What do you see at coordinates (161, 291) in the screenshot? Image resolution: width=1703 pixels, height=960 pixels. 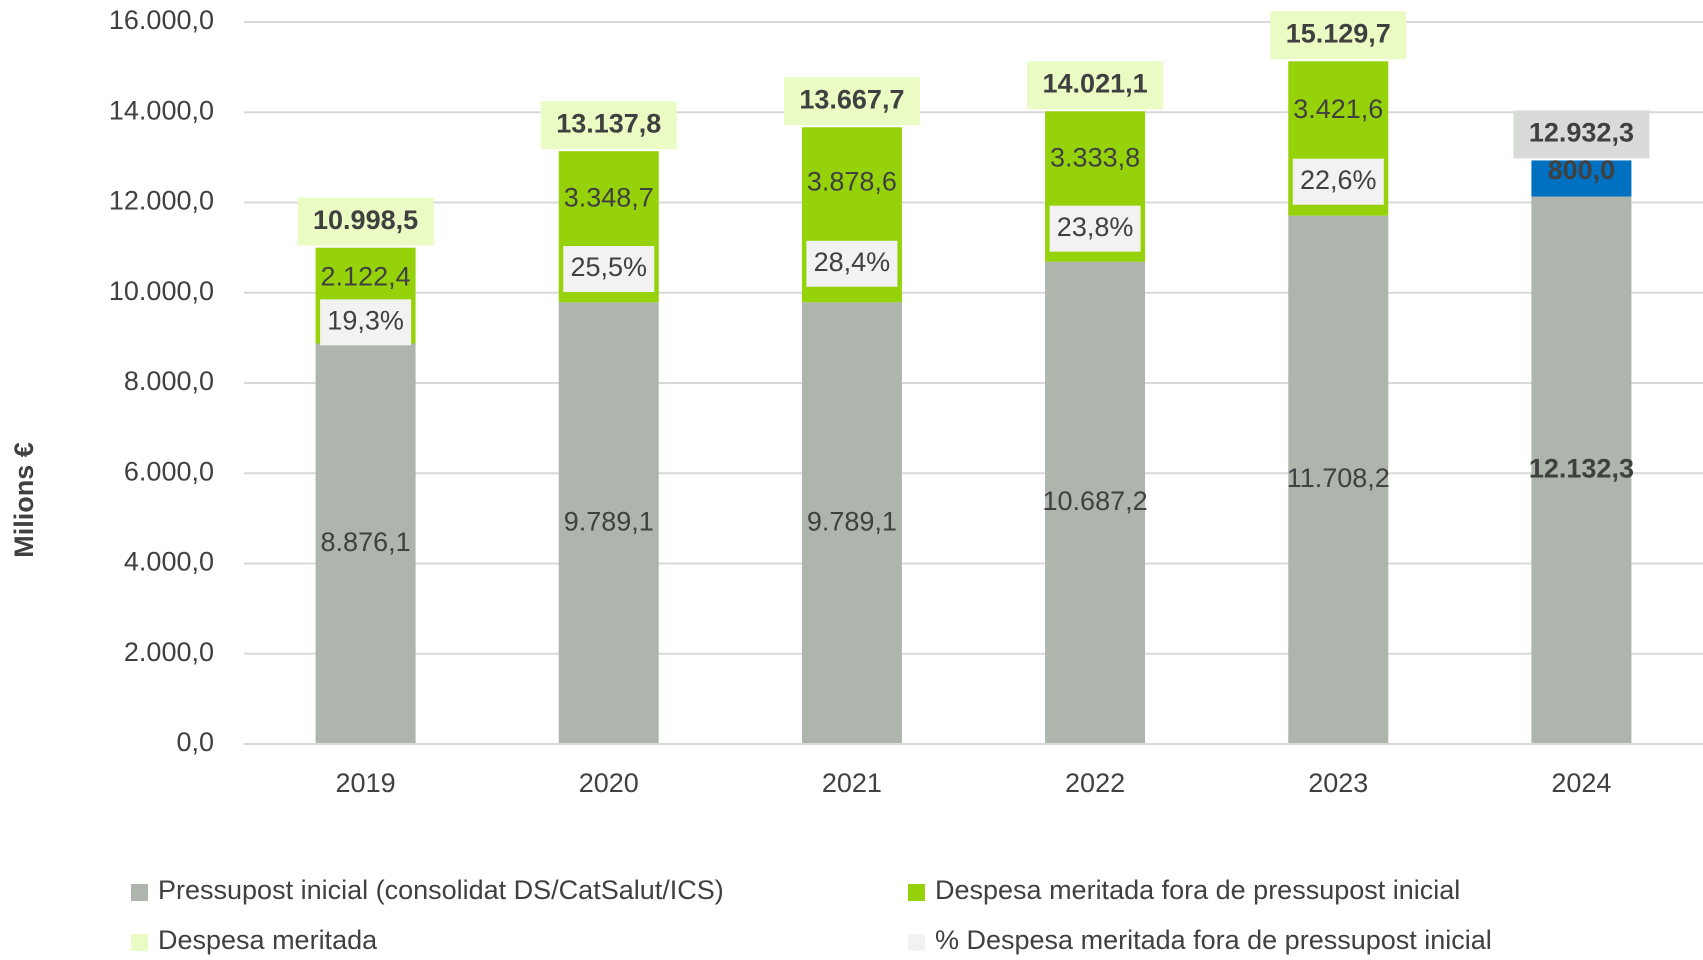 I see `y-tick-label: 10.000,0` at bounding box center [161, 291].